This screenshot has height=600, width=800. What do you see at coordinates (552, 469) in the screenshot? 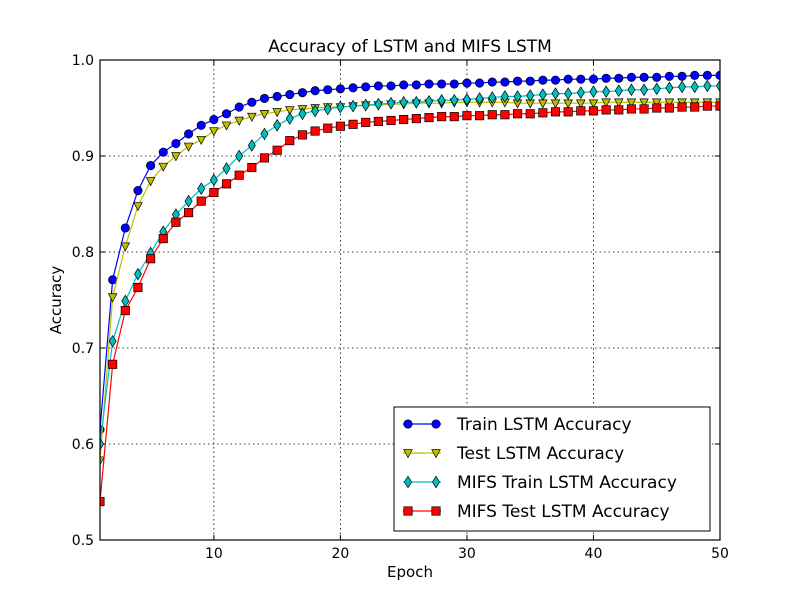
I see `legend-box` at bounding box center [552, 469].